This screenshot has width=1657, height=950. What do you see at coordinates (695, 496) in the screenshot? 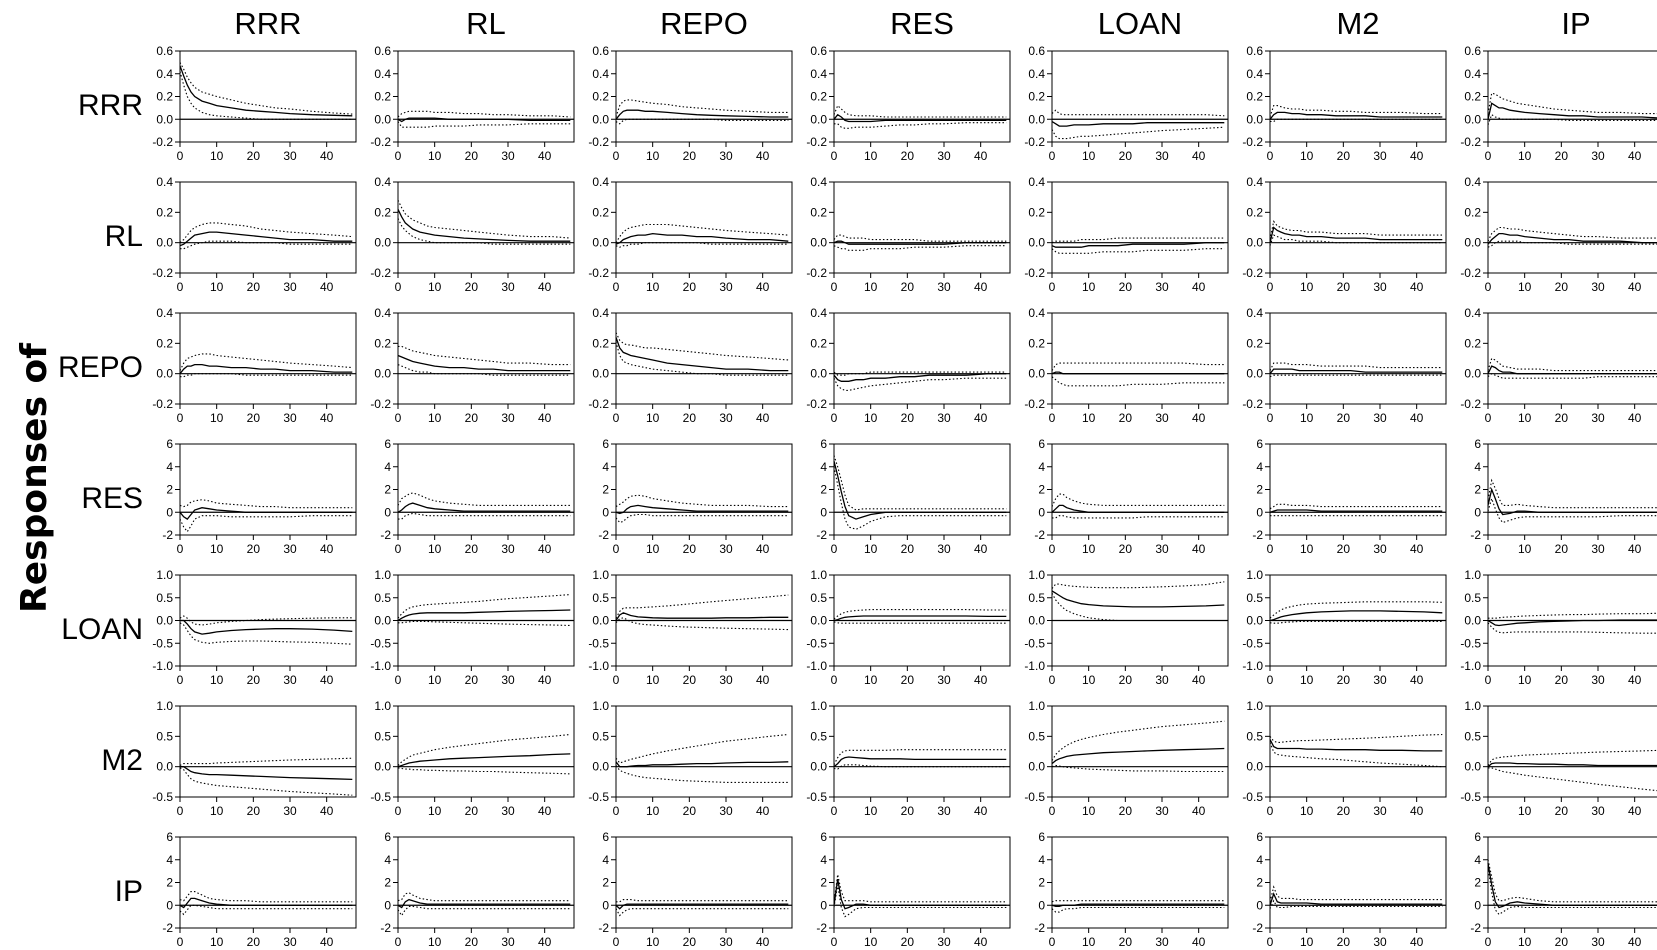
I see `panel-res-to-repo: -2 0 2 4 6 0 10 20 30 40` at bounding box center [695, 496].